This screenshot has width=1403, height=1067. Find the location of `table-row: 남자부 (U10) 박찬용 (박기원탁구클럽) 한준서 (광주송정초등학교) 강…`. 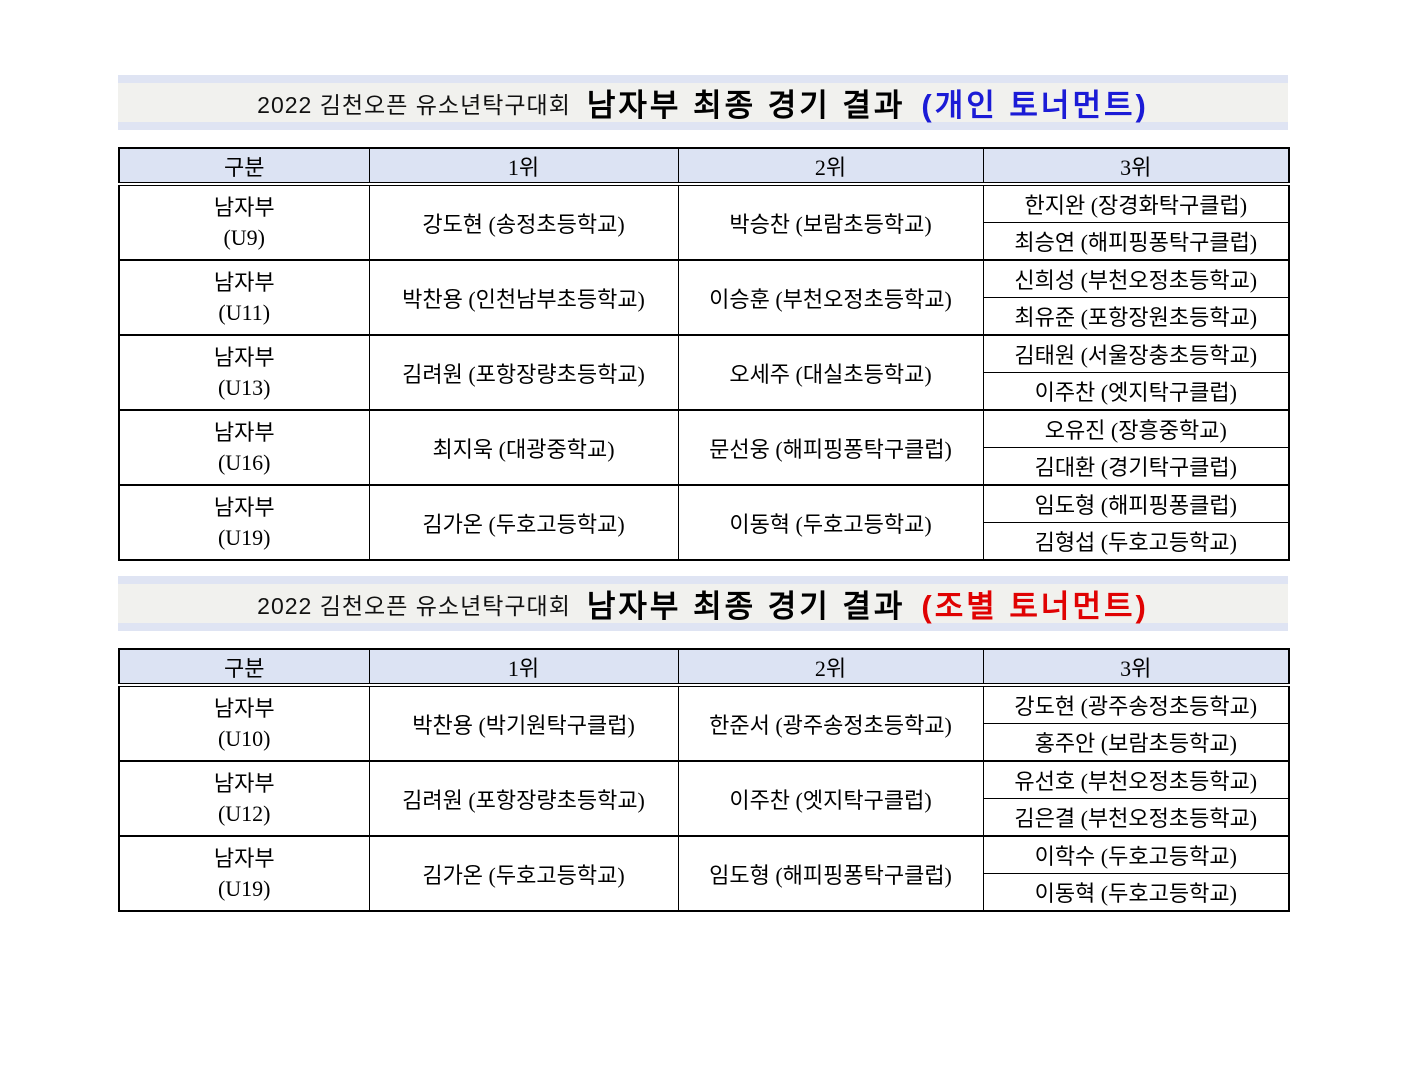

table-row: 남자부 (U10) 박찬용 (박기원탁구클럽) 한준서 (광주송정초등학교) 강… is located at coordinates (704, 723).